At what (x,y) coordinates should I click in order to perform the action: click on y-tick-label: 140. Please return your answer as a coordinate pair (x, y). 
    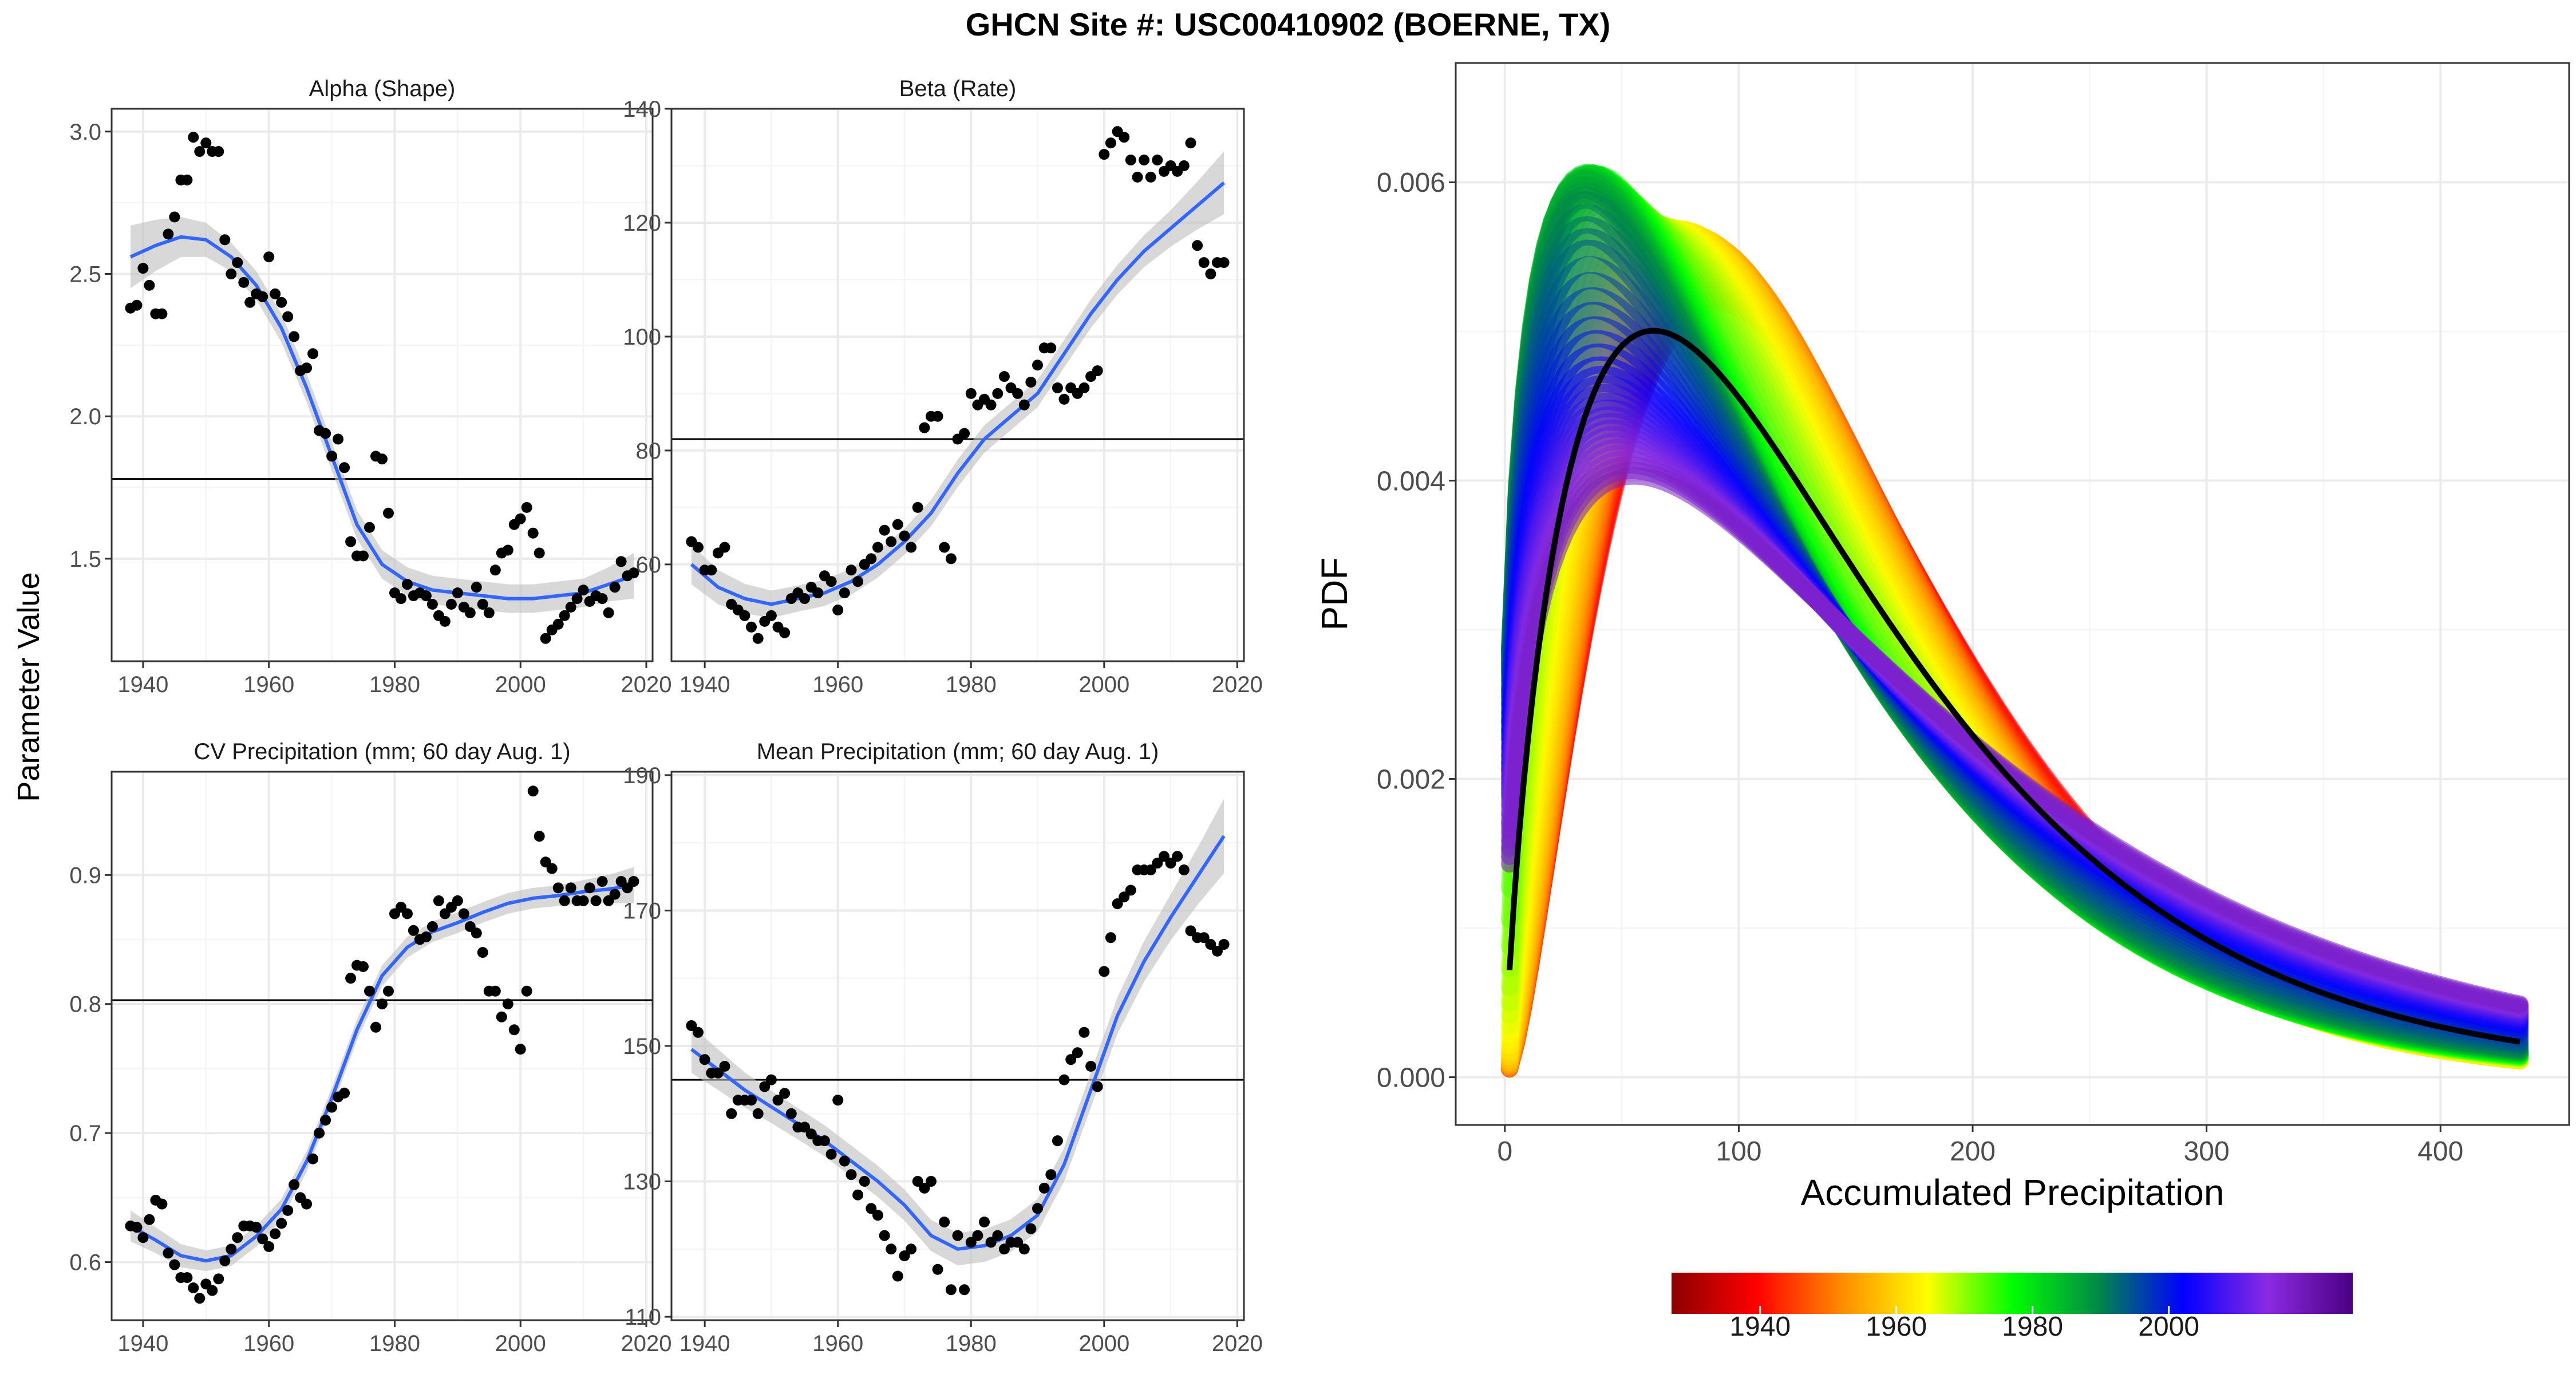
    Looking at the image, I should click on (642, 109).